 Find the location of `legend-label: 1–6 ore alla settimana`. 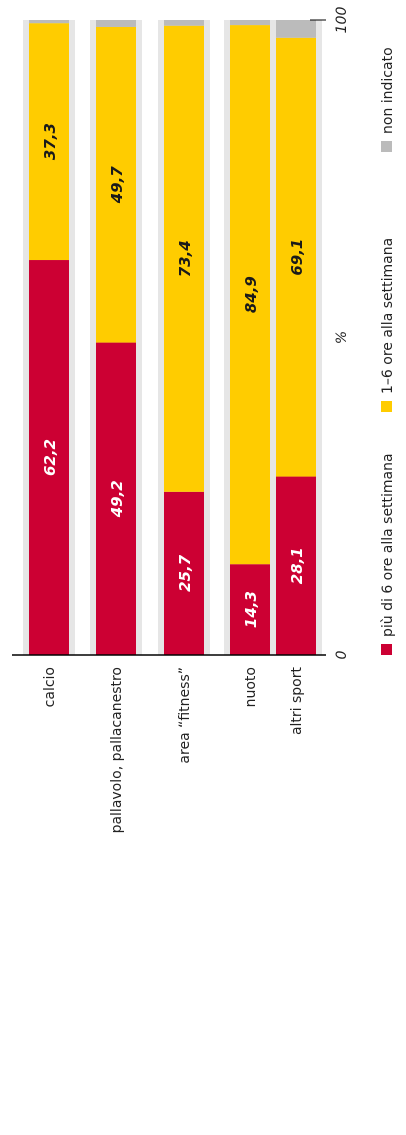

legend-label: 1–6 ore alla settimana is located at coordinates (388, 316).